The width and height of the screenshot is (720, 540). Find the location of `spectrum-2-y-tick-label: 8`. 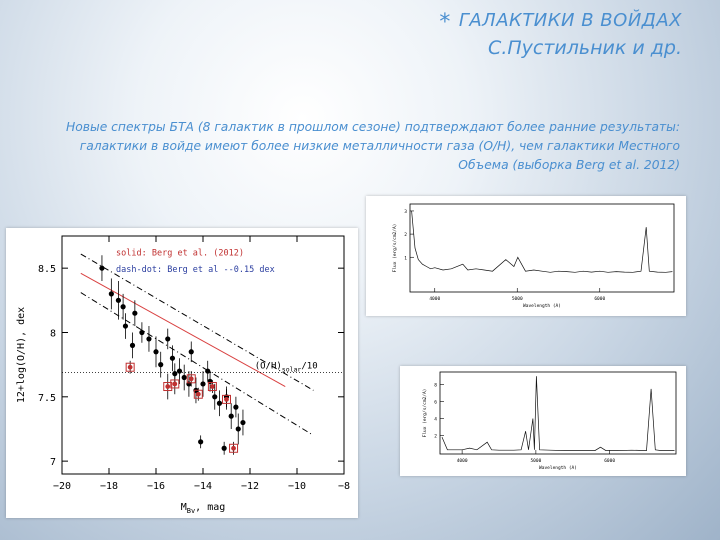

spectrum-2-y-tick-label: 8 is located at coordinates (435, 386).